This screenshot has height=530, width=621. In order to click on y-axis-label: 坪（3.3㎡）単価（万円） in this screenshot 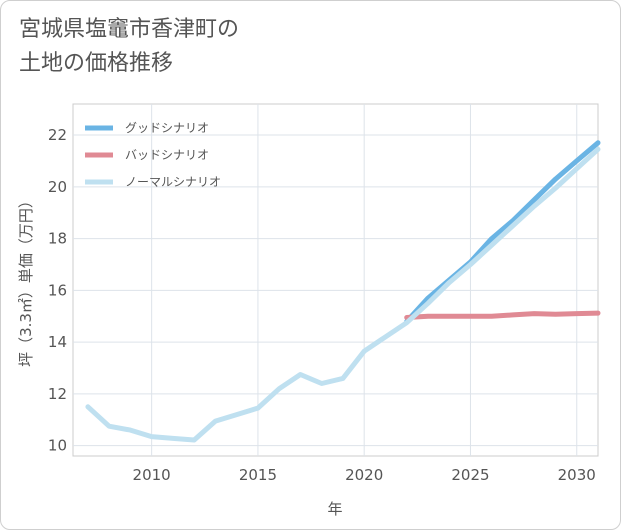, I will do `click(26, 280)`.